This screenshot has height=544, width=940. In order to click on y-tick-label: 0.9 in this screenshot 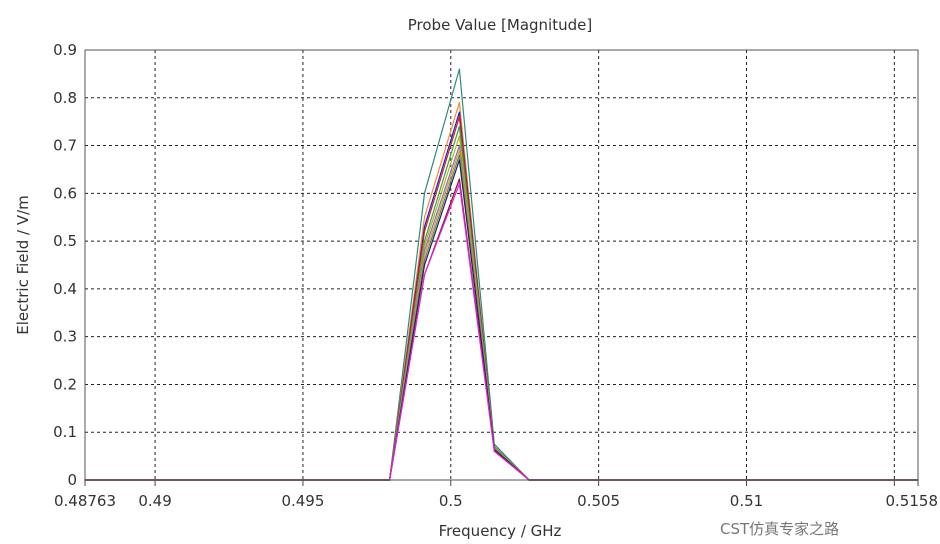, I will do `click(65, 50)`.